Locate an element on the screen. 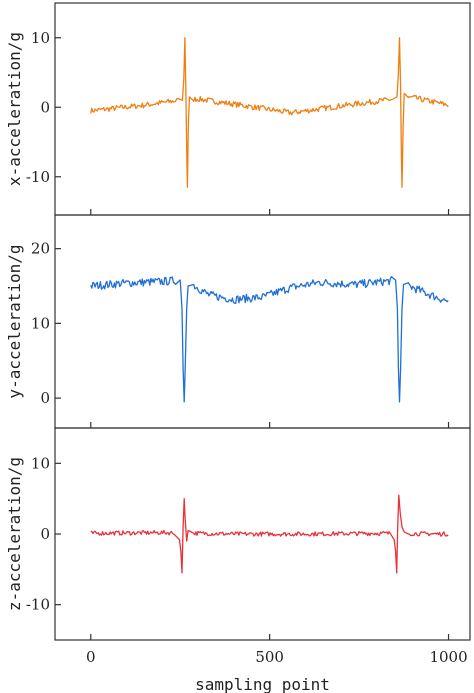  y-acceleration-axis-title: y-acceleration/g is located at coordinates (14, 321).